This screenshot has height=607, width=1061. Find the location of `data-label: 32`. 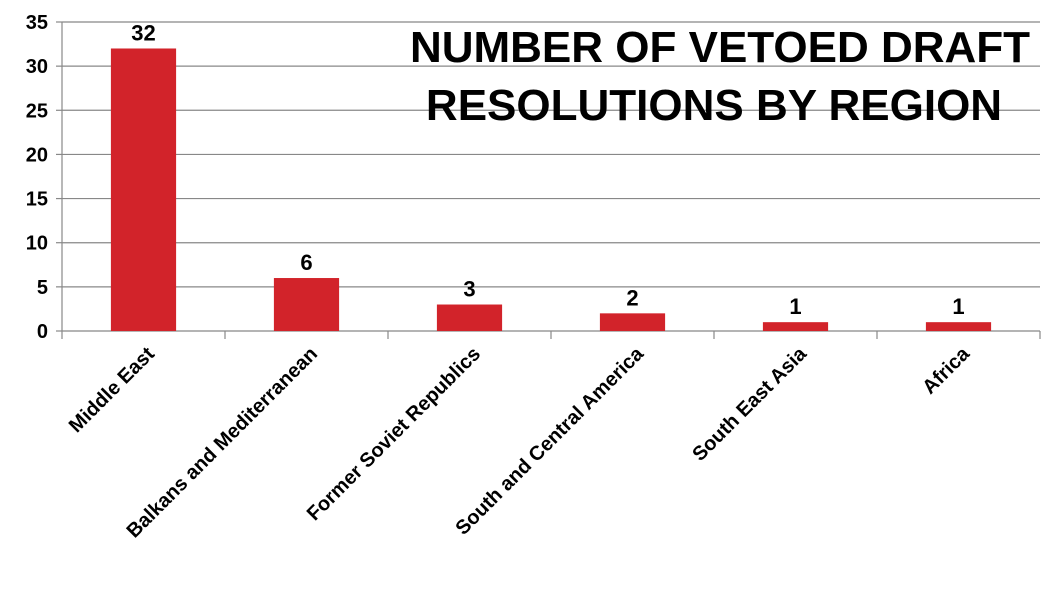

data-label: 32 is located at coordinates (143, 32).